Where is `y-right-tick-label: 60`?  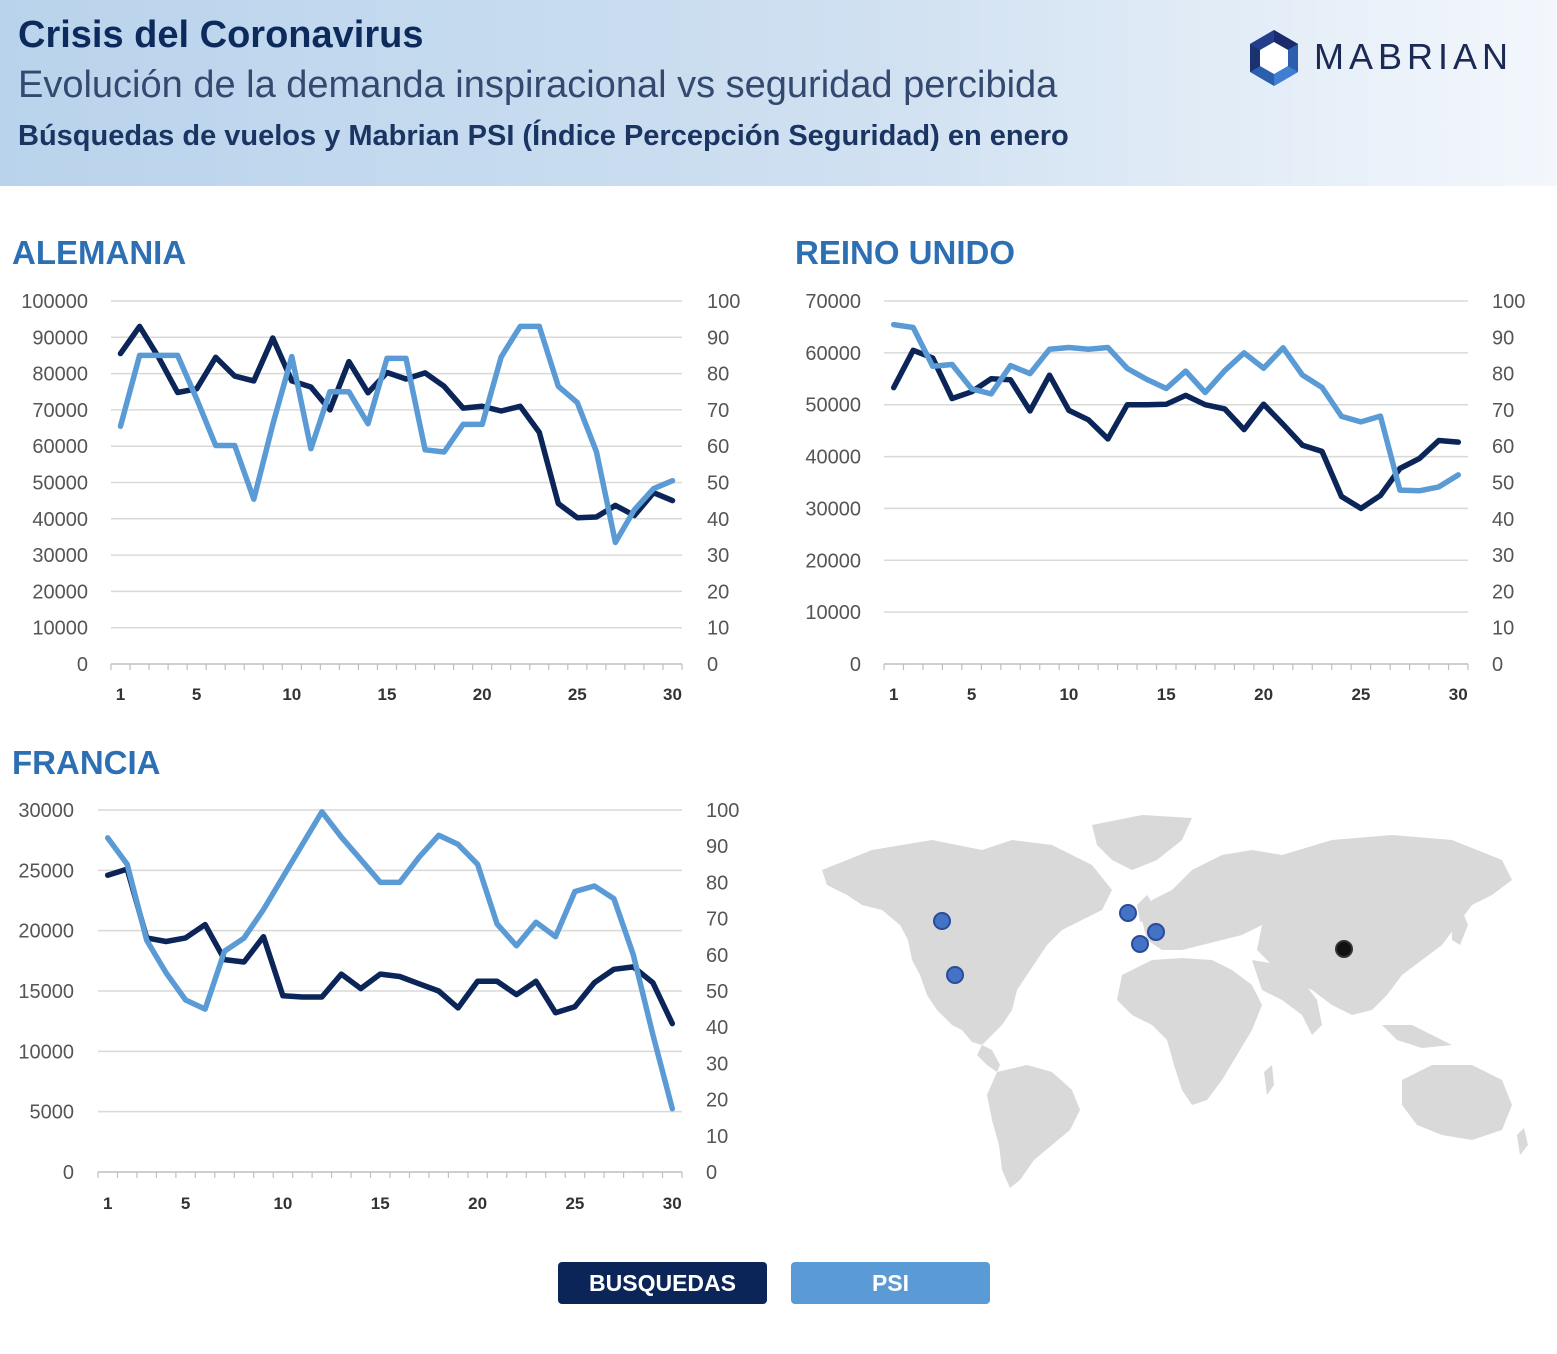 y-right-tick-label: 60 is located at coordinates (718, 447).